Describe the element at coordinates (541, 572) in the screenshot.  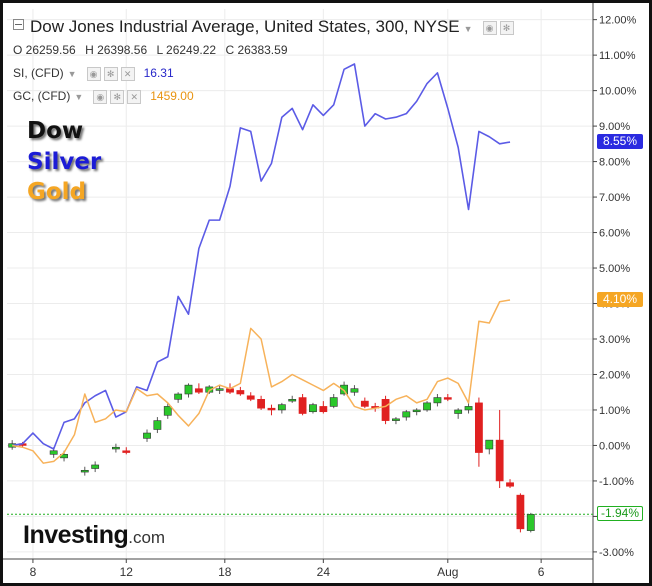
I see `x-tick-label: 6` at that location.